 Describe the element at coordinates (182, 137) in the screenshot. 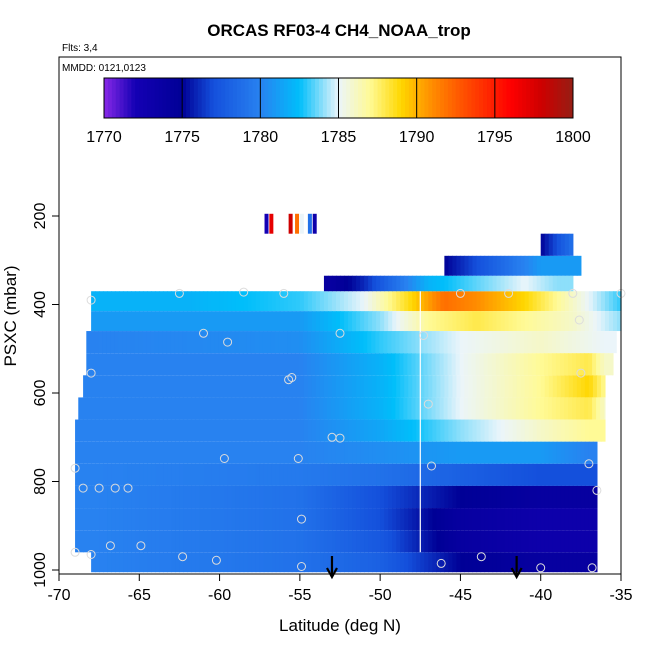

I see `colorbar-tick-label: 1775` at that location.